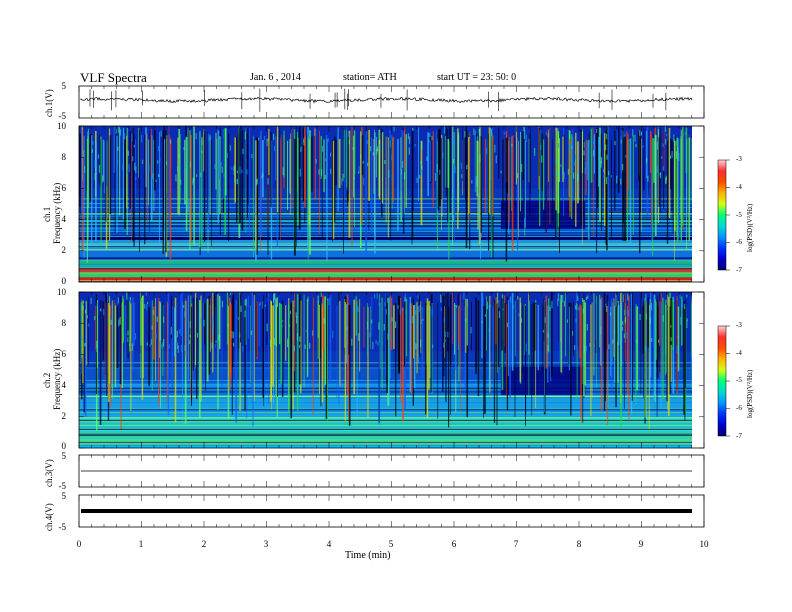 The height and width of the screenshot is (612, 792). I want to click on ch1-spec-ytick: 6, so click(64, 188).